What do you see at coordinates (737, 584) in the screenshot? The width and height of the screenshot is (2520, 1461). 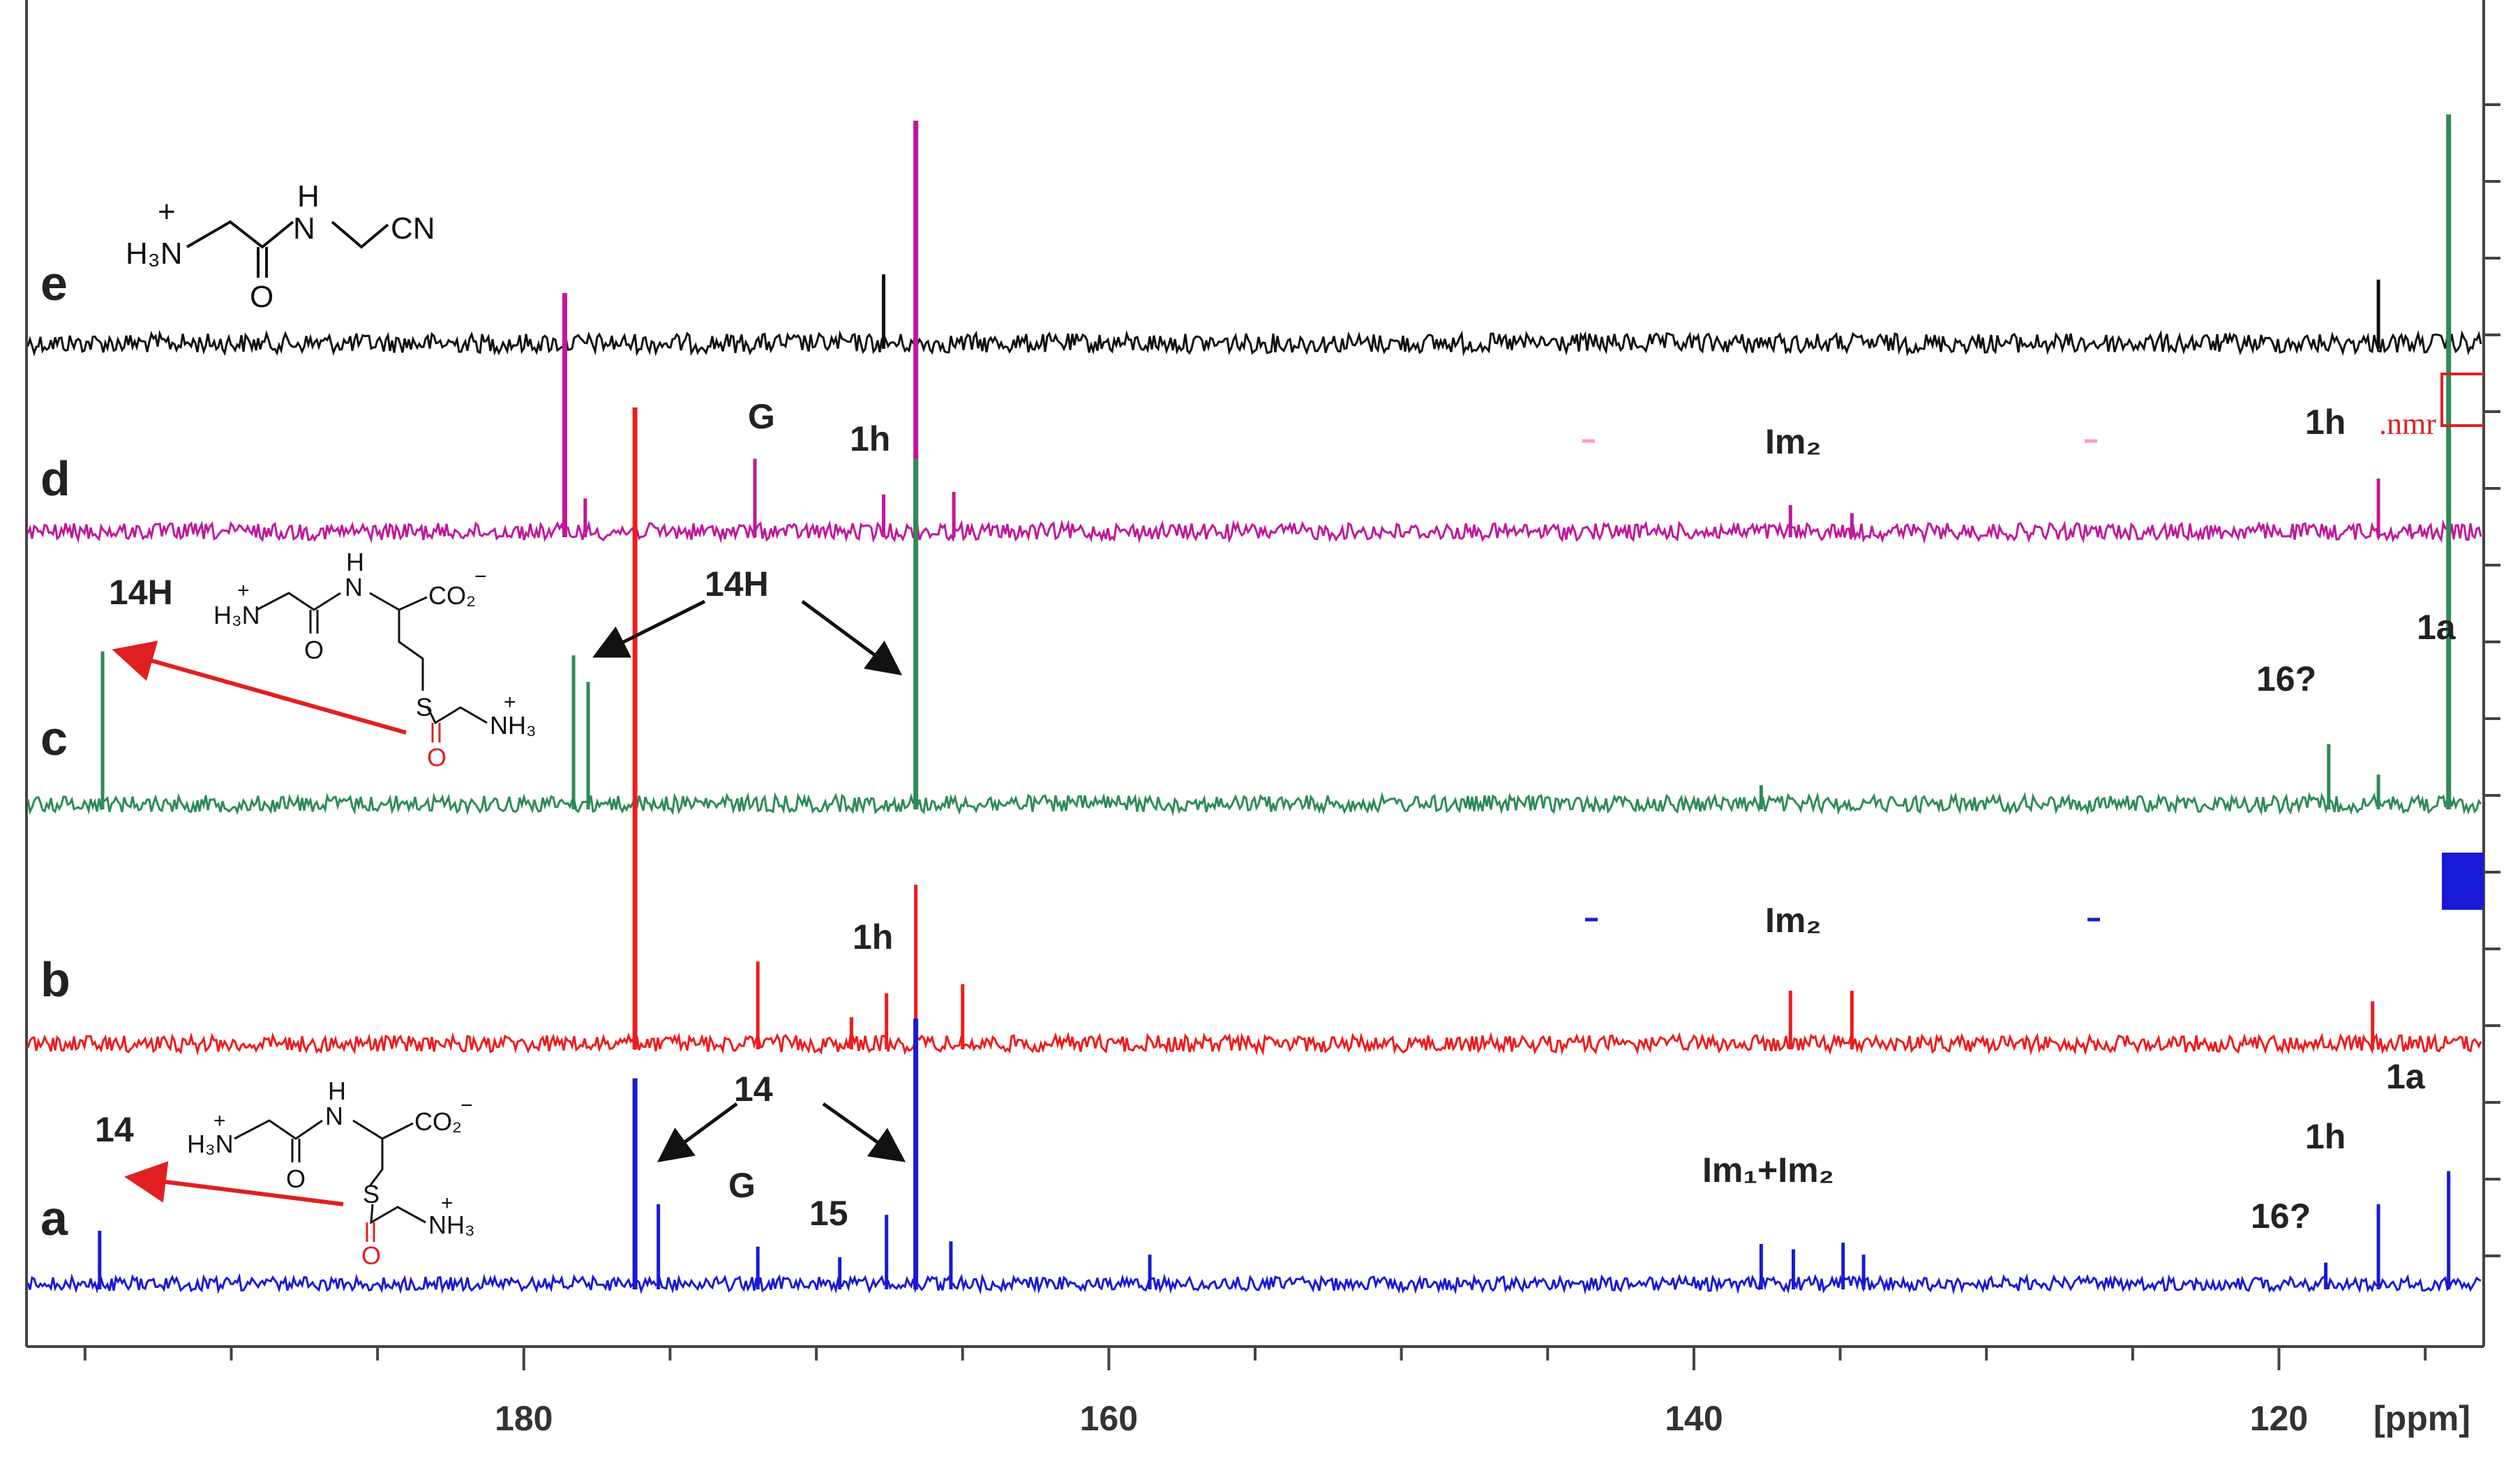 I see `annot-c-14H-center: 14H` at bounding box center [737, 584].